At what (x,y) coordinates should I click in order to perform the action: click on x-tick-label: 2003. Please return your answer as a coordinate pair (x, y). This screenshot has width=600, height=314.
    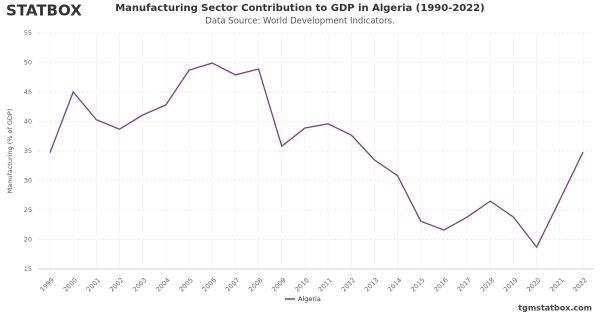
    Looking at the image, I should click on (139, 284).